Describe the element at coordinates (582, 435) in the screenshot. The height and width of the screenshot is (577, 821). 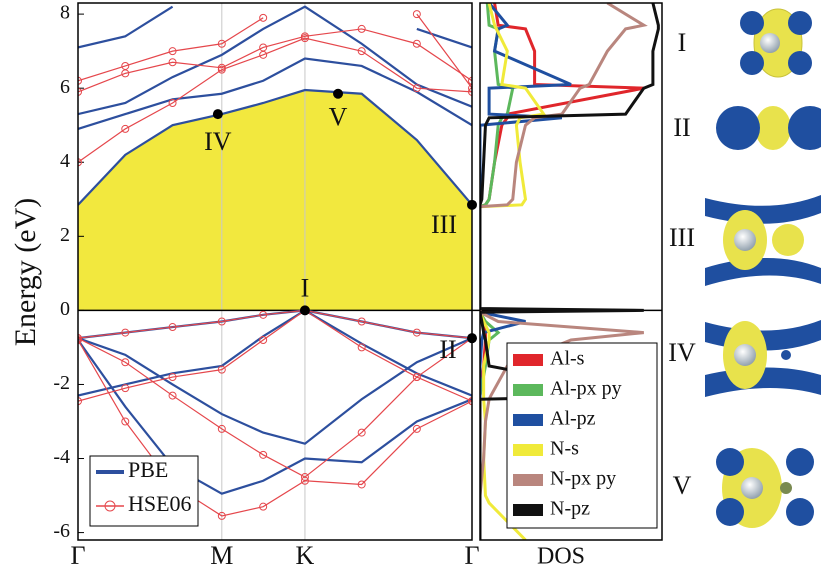
I see `legend: Al-s Al-px py Al-pz N-s N-px py N-pz` at that location.